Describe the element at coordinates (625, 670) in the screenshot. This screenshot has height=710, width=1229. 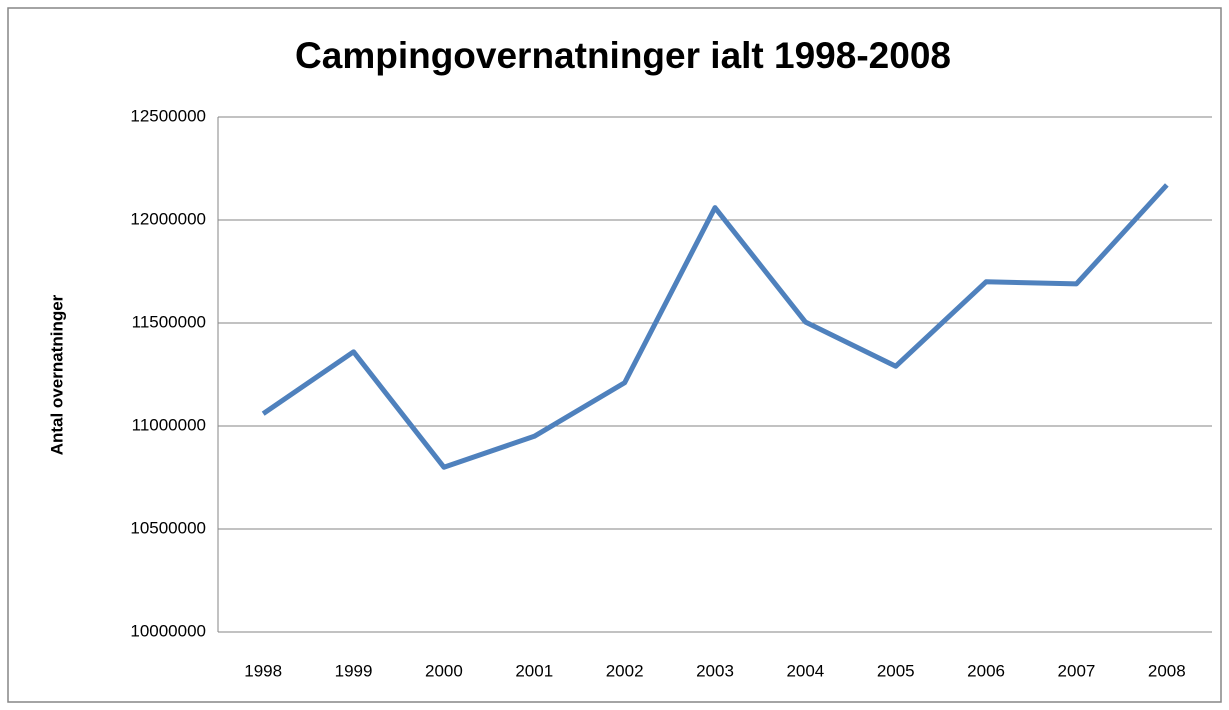
I see `x-tick-label: 2002` at that location.